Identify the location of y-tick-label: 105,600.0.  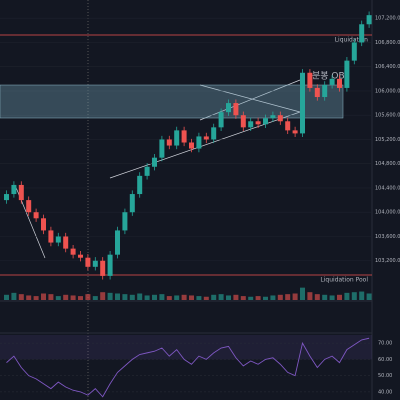
(387, 116).